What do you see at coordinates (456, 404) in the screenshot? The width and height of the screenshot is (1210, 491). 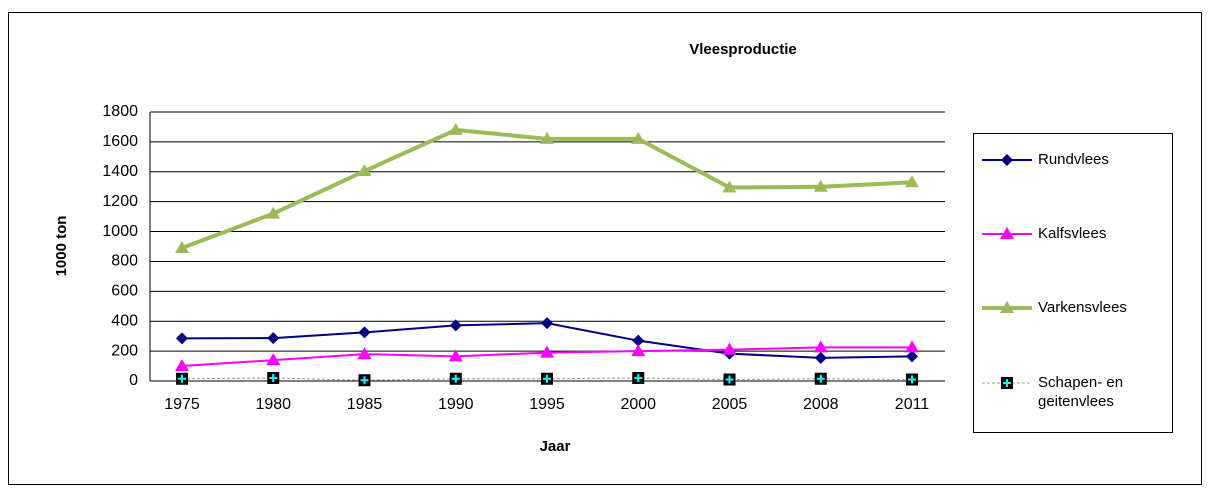 I see `x-tick-label: 1990` at bounding box center [456, 404].